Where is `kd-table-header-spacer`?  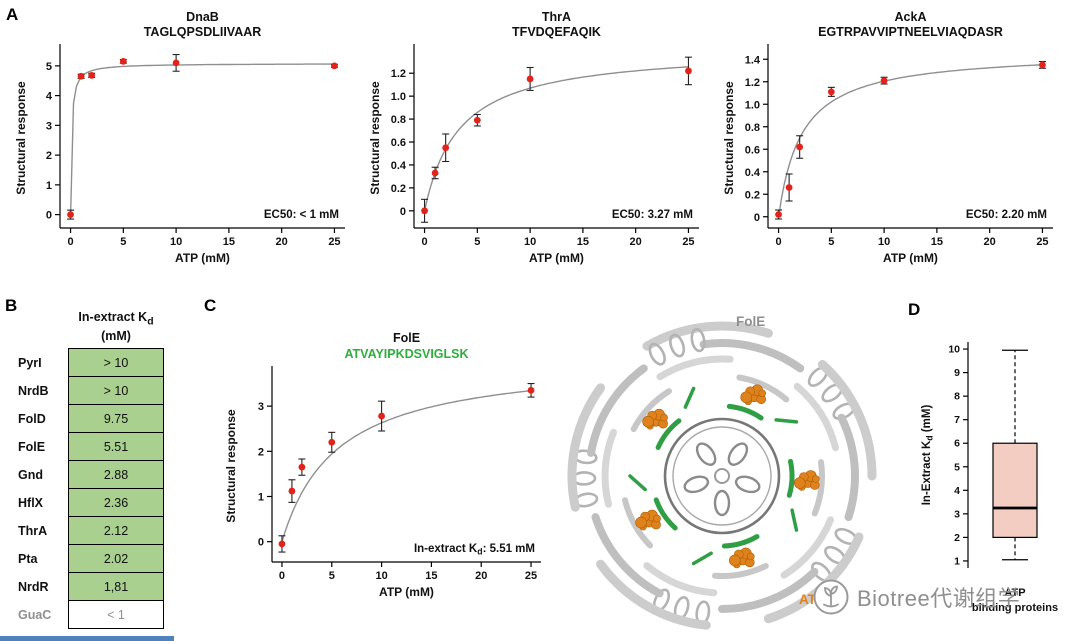 kd-table-header-spacer is located at coordinates (42, 329).